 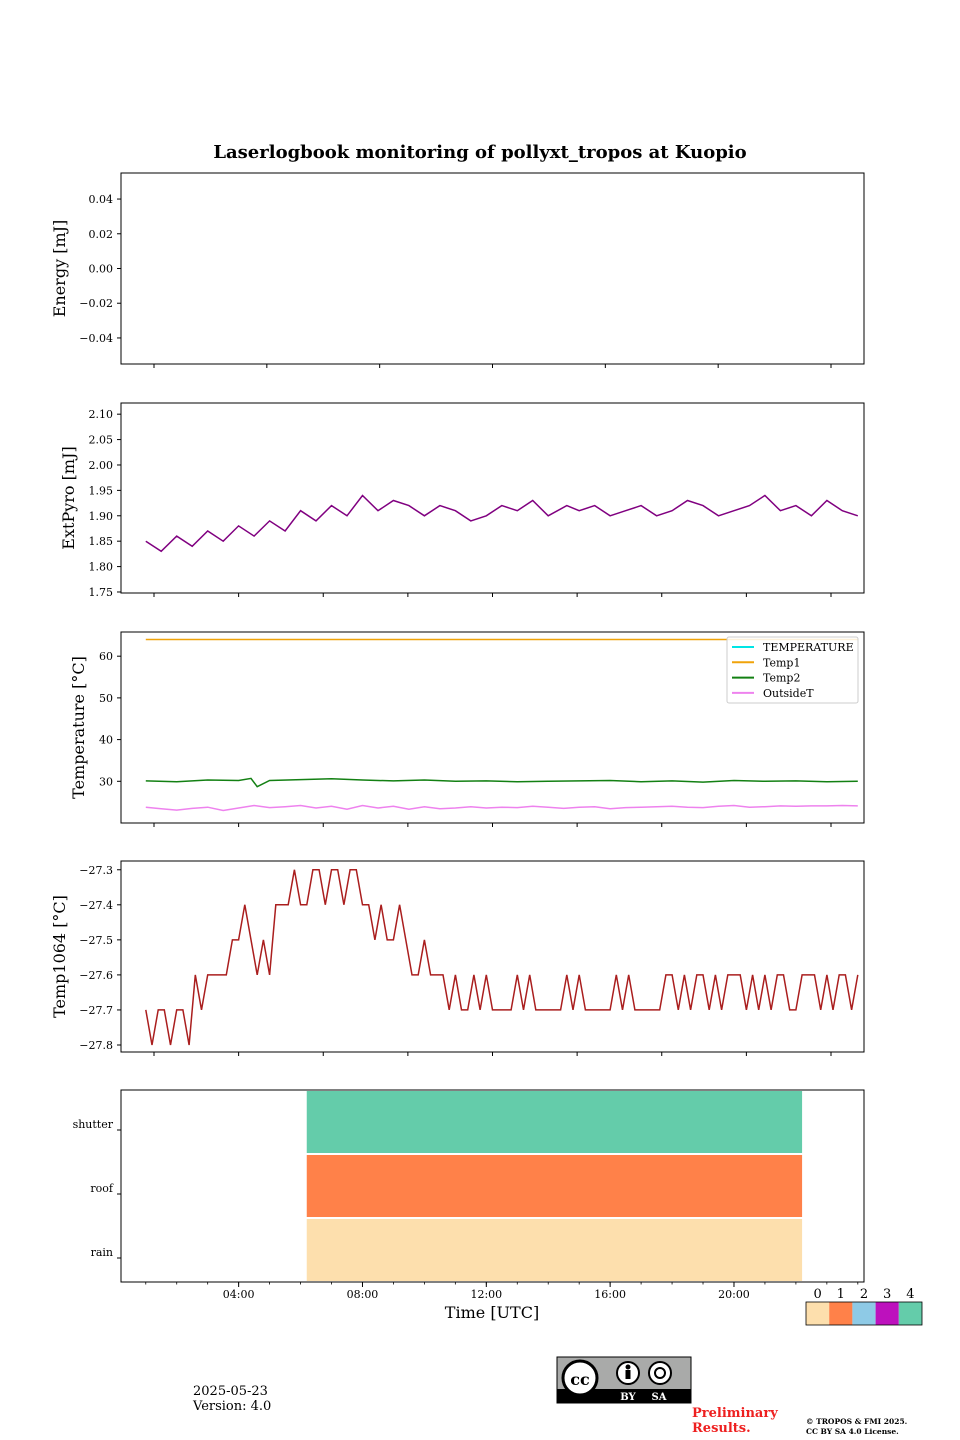 I want to click on colorbar-frame, so click(x=864, y=1313).